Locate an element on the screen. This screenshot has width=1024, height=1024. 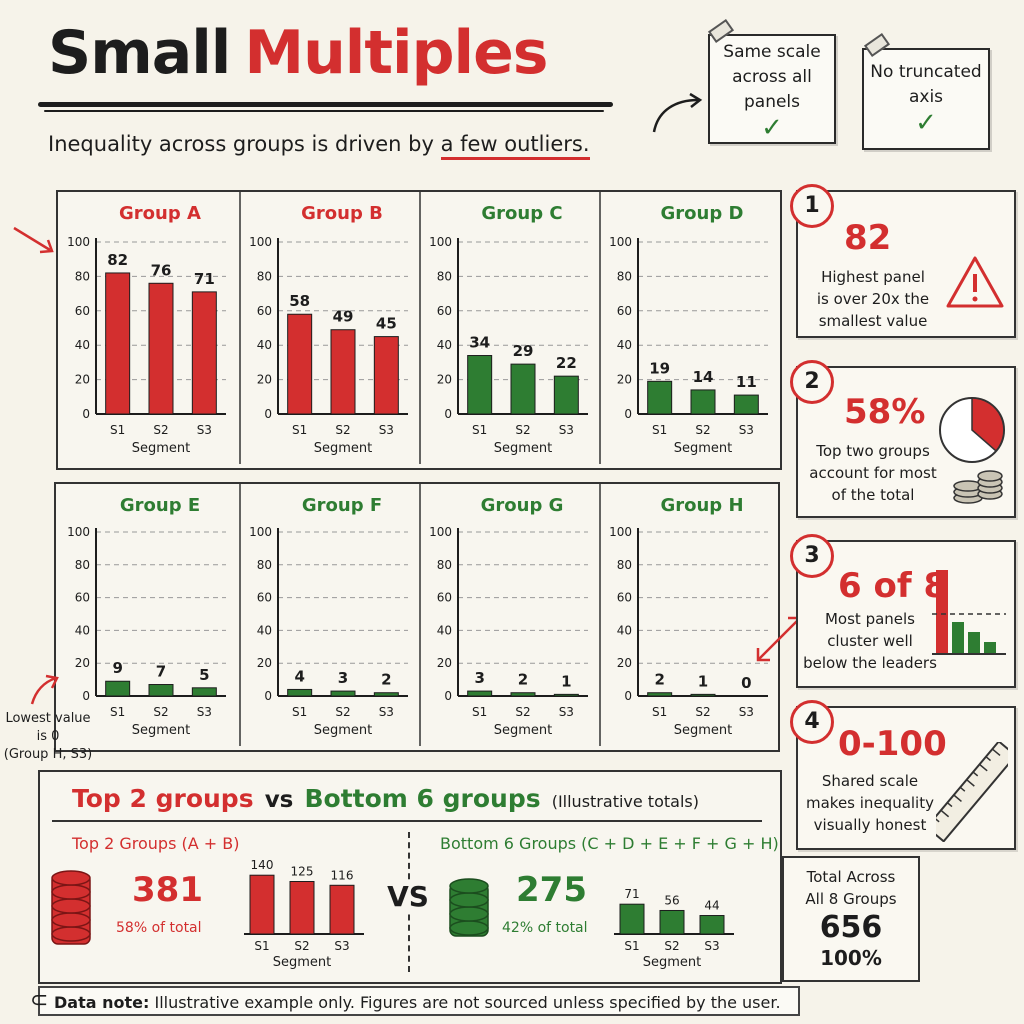
title-underline-secondary is located at coordinates (324, 111).